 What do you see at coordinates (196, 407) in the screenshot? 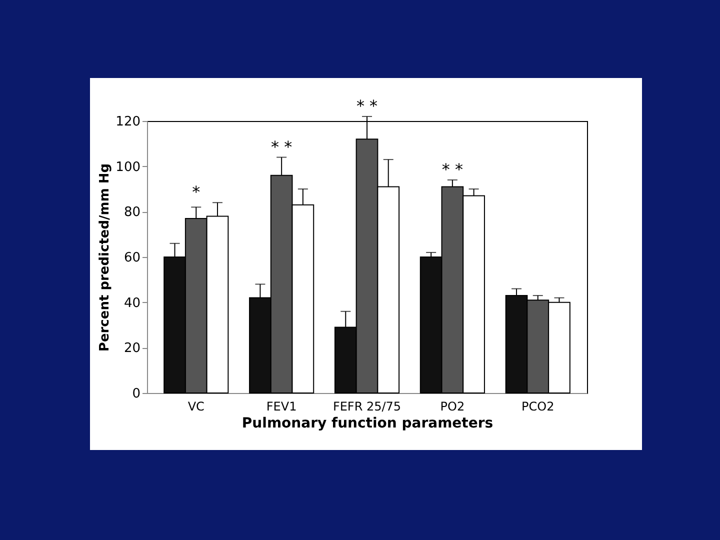
I see `x-tick-label: VC` at bounding box center [196, 407].